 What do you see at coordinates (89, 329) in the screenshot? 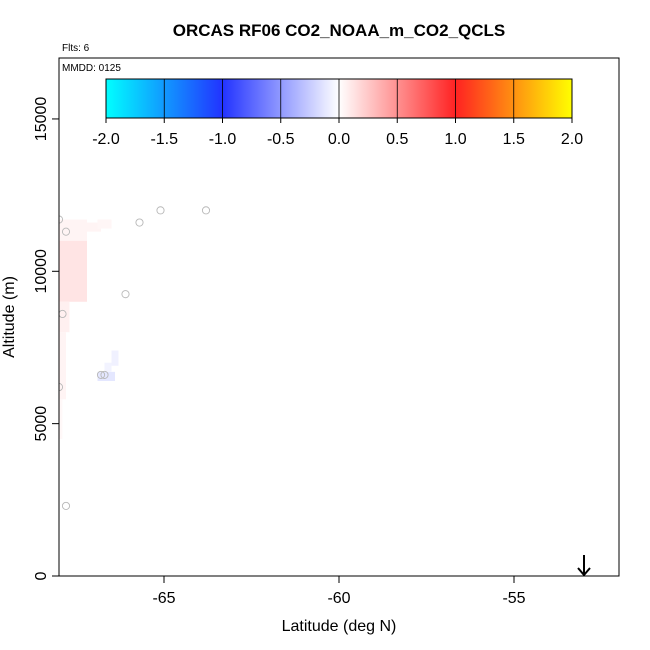
I see `heatmap-cells` at bounding box center [89, 329].